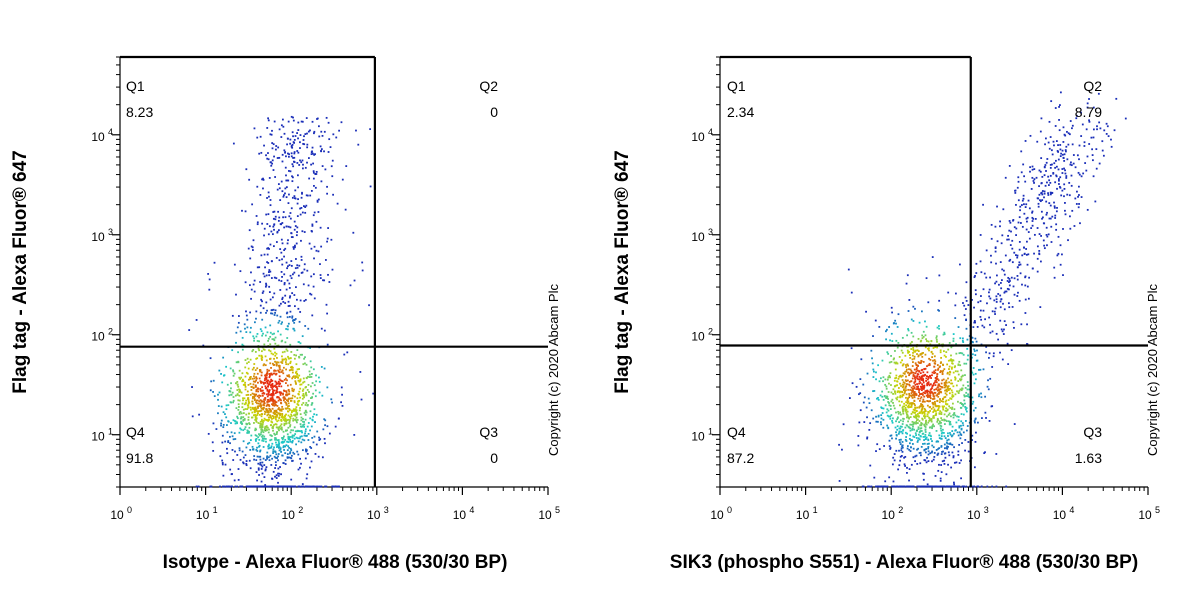  I want to click on quadrant-q2-label: Q2, so click(1092, 86).